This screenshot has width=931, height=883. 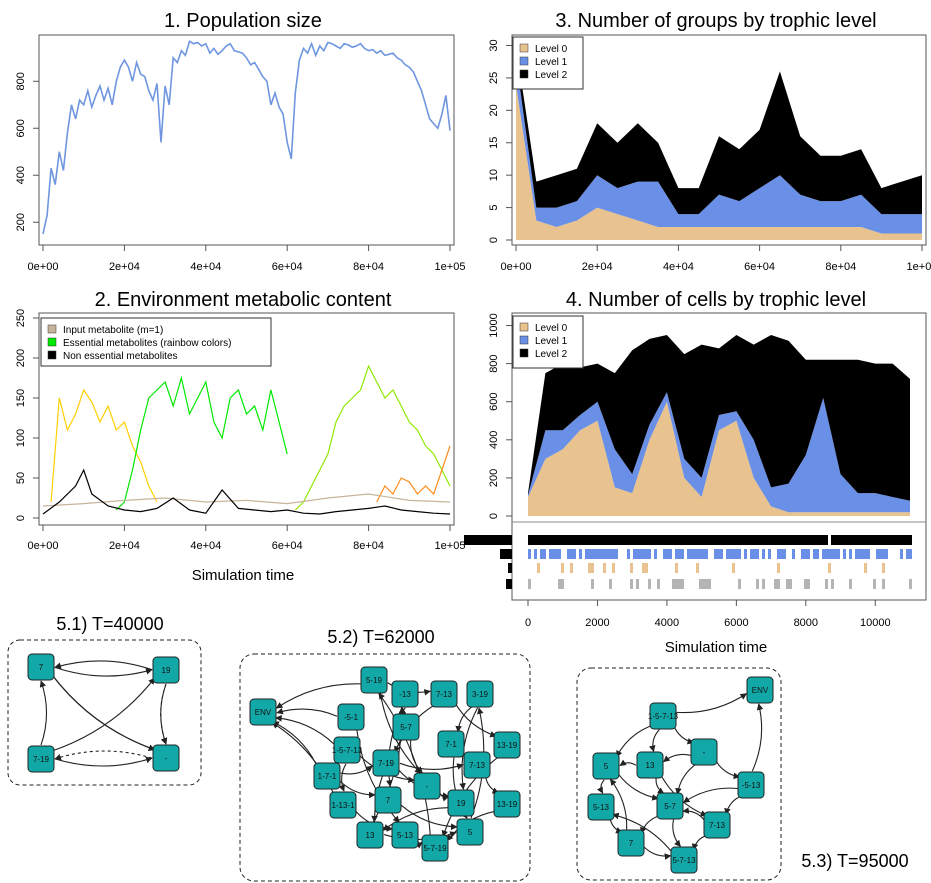 I want to click on metabolic-title: 2. Environment metabolic content, so click(x=243, y=300).